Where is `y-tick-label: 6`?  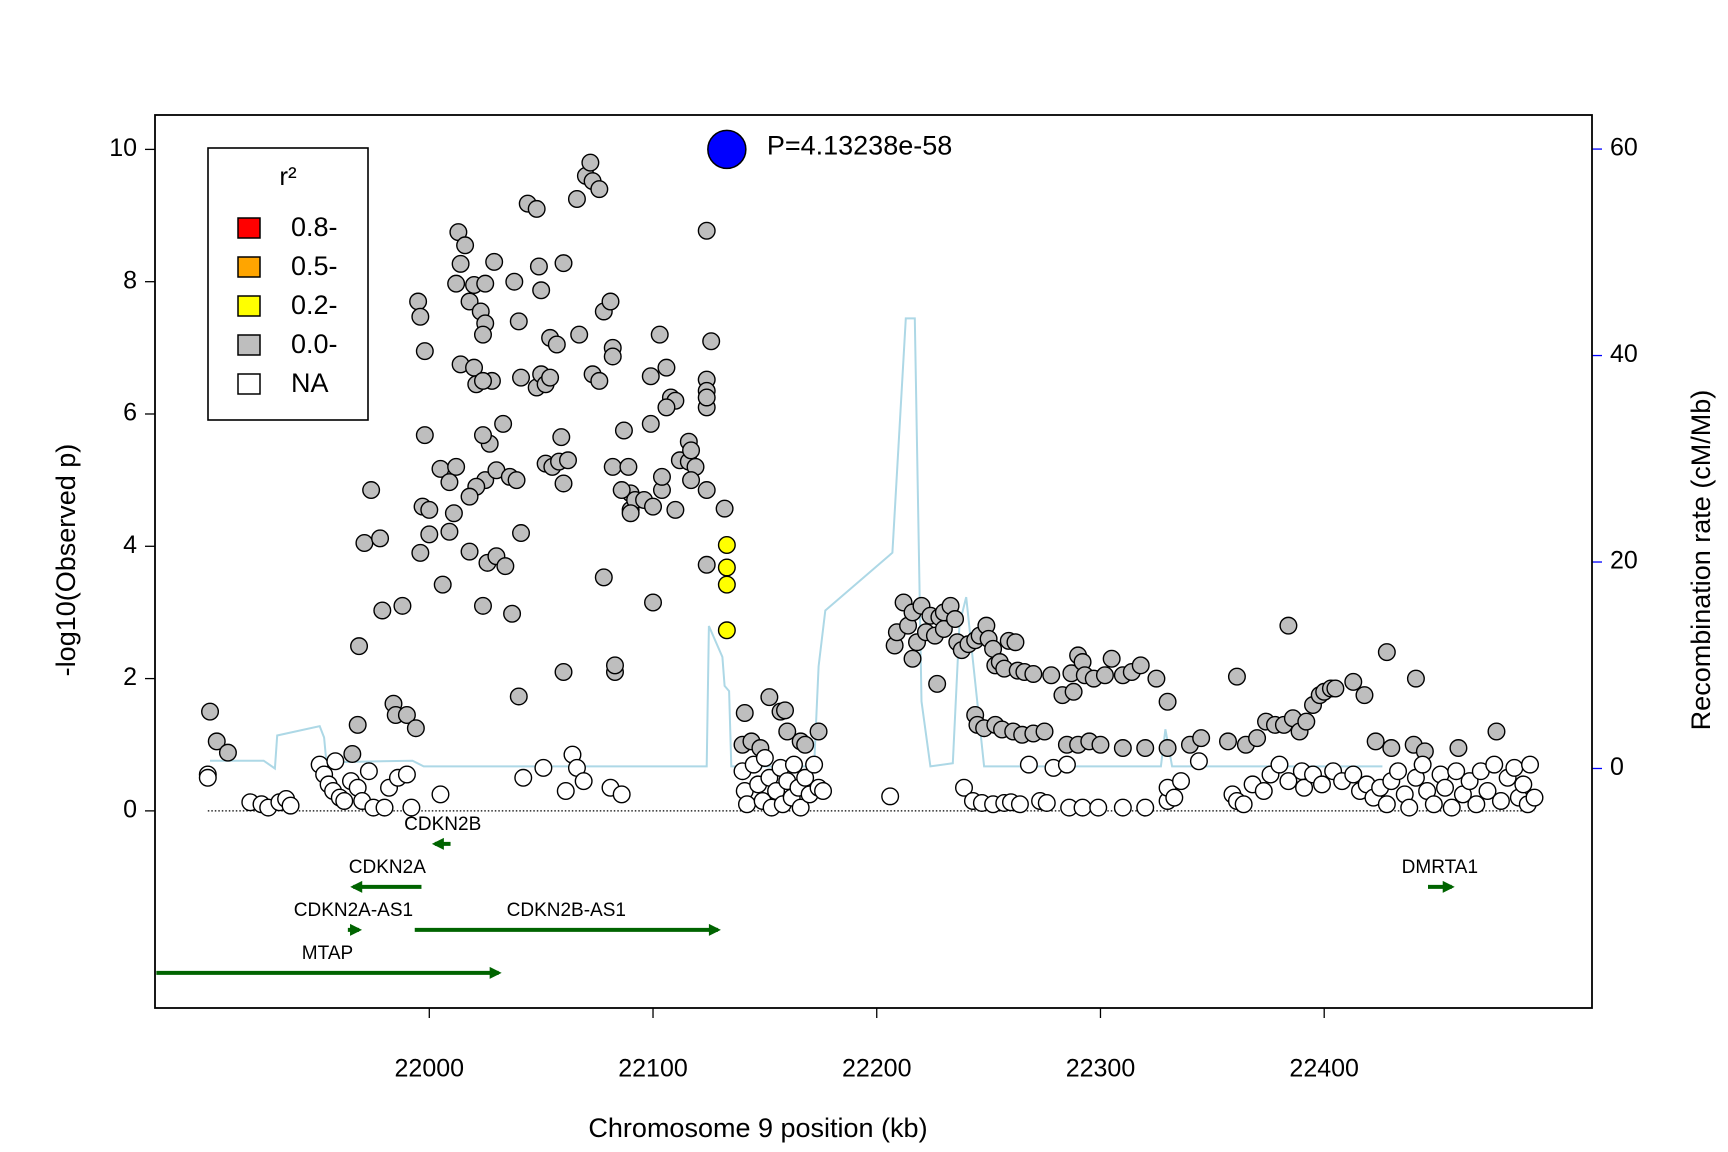
y-tick-label: 6 is located at coordinates (130, 413).